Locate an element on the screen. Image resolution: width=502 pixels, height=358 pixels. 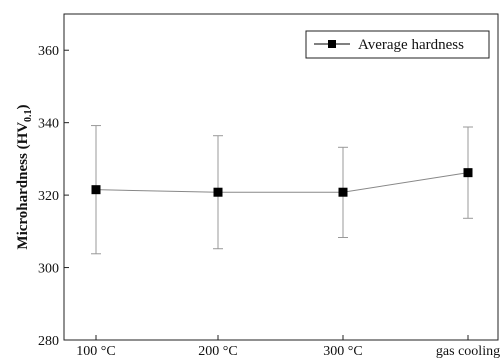
y-tick-label: 360 is located at coordinates (48, 51).